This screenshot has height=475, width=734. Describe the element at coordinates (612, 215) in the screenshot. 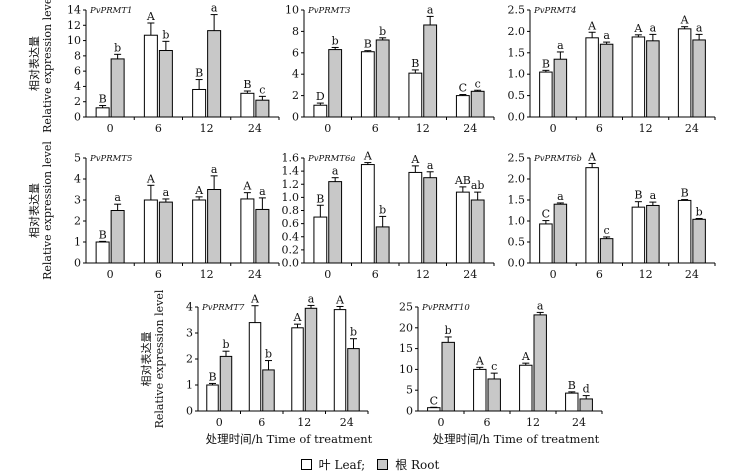

I see `chart-panel-6: 0.0 0.5 1.0 1.5 2.0 2.5 PvPRMT6b 0 Ca 6 Ac 12 B a 24 Bb` at that location.